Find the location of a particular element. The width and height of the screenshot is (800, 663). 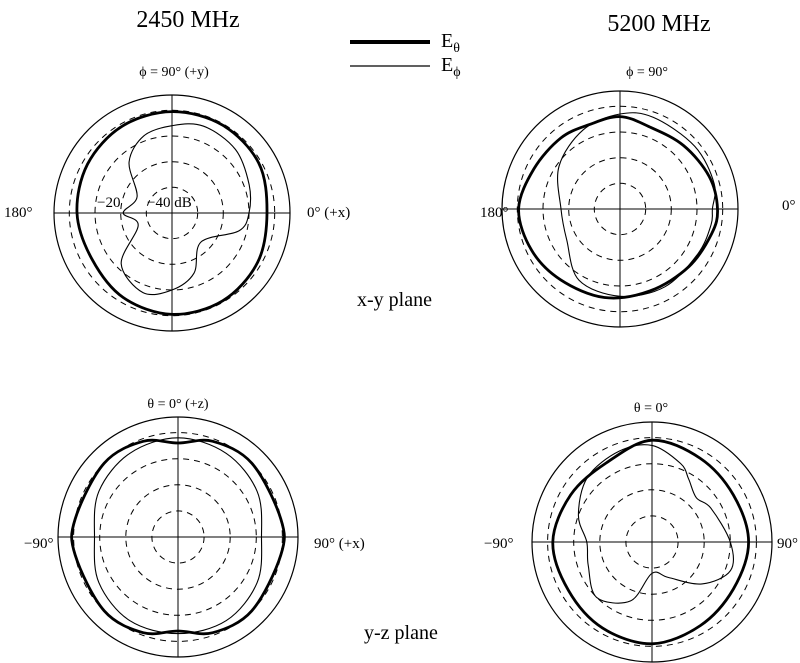

legend: Eθ Eϕ is located at coordinates (405, 55).